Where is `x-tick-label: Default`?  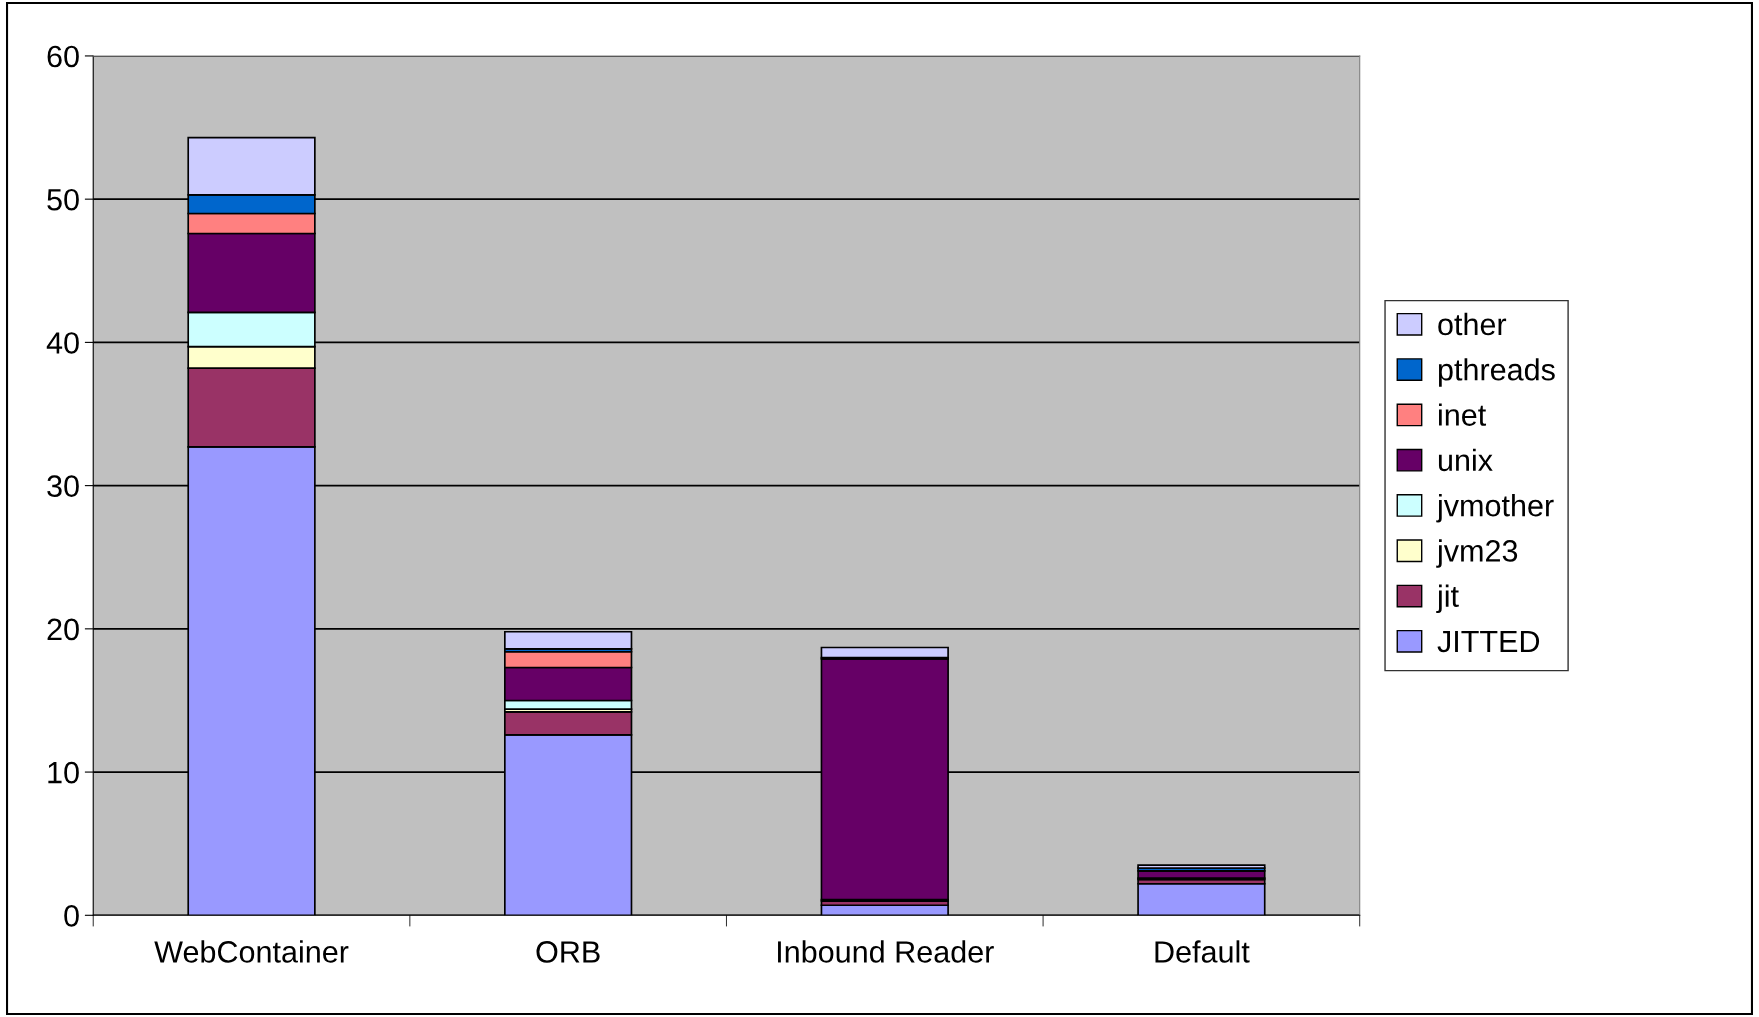
x-tick-label: Default is located at coordinates (1202, 951).